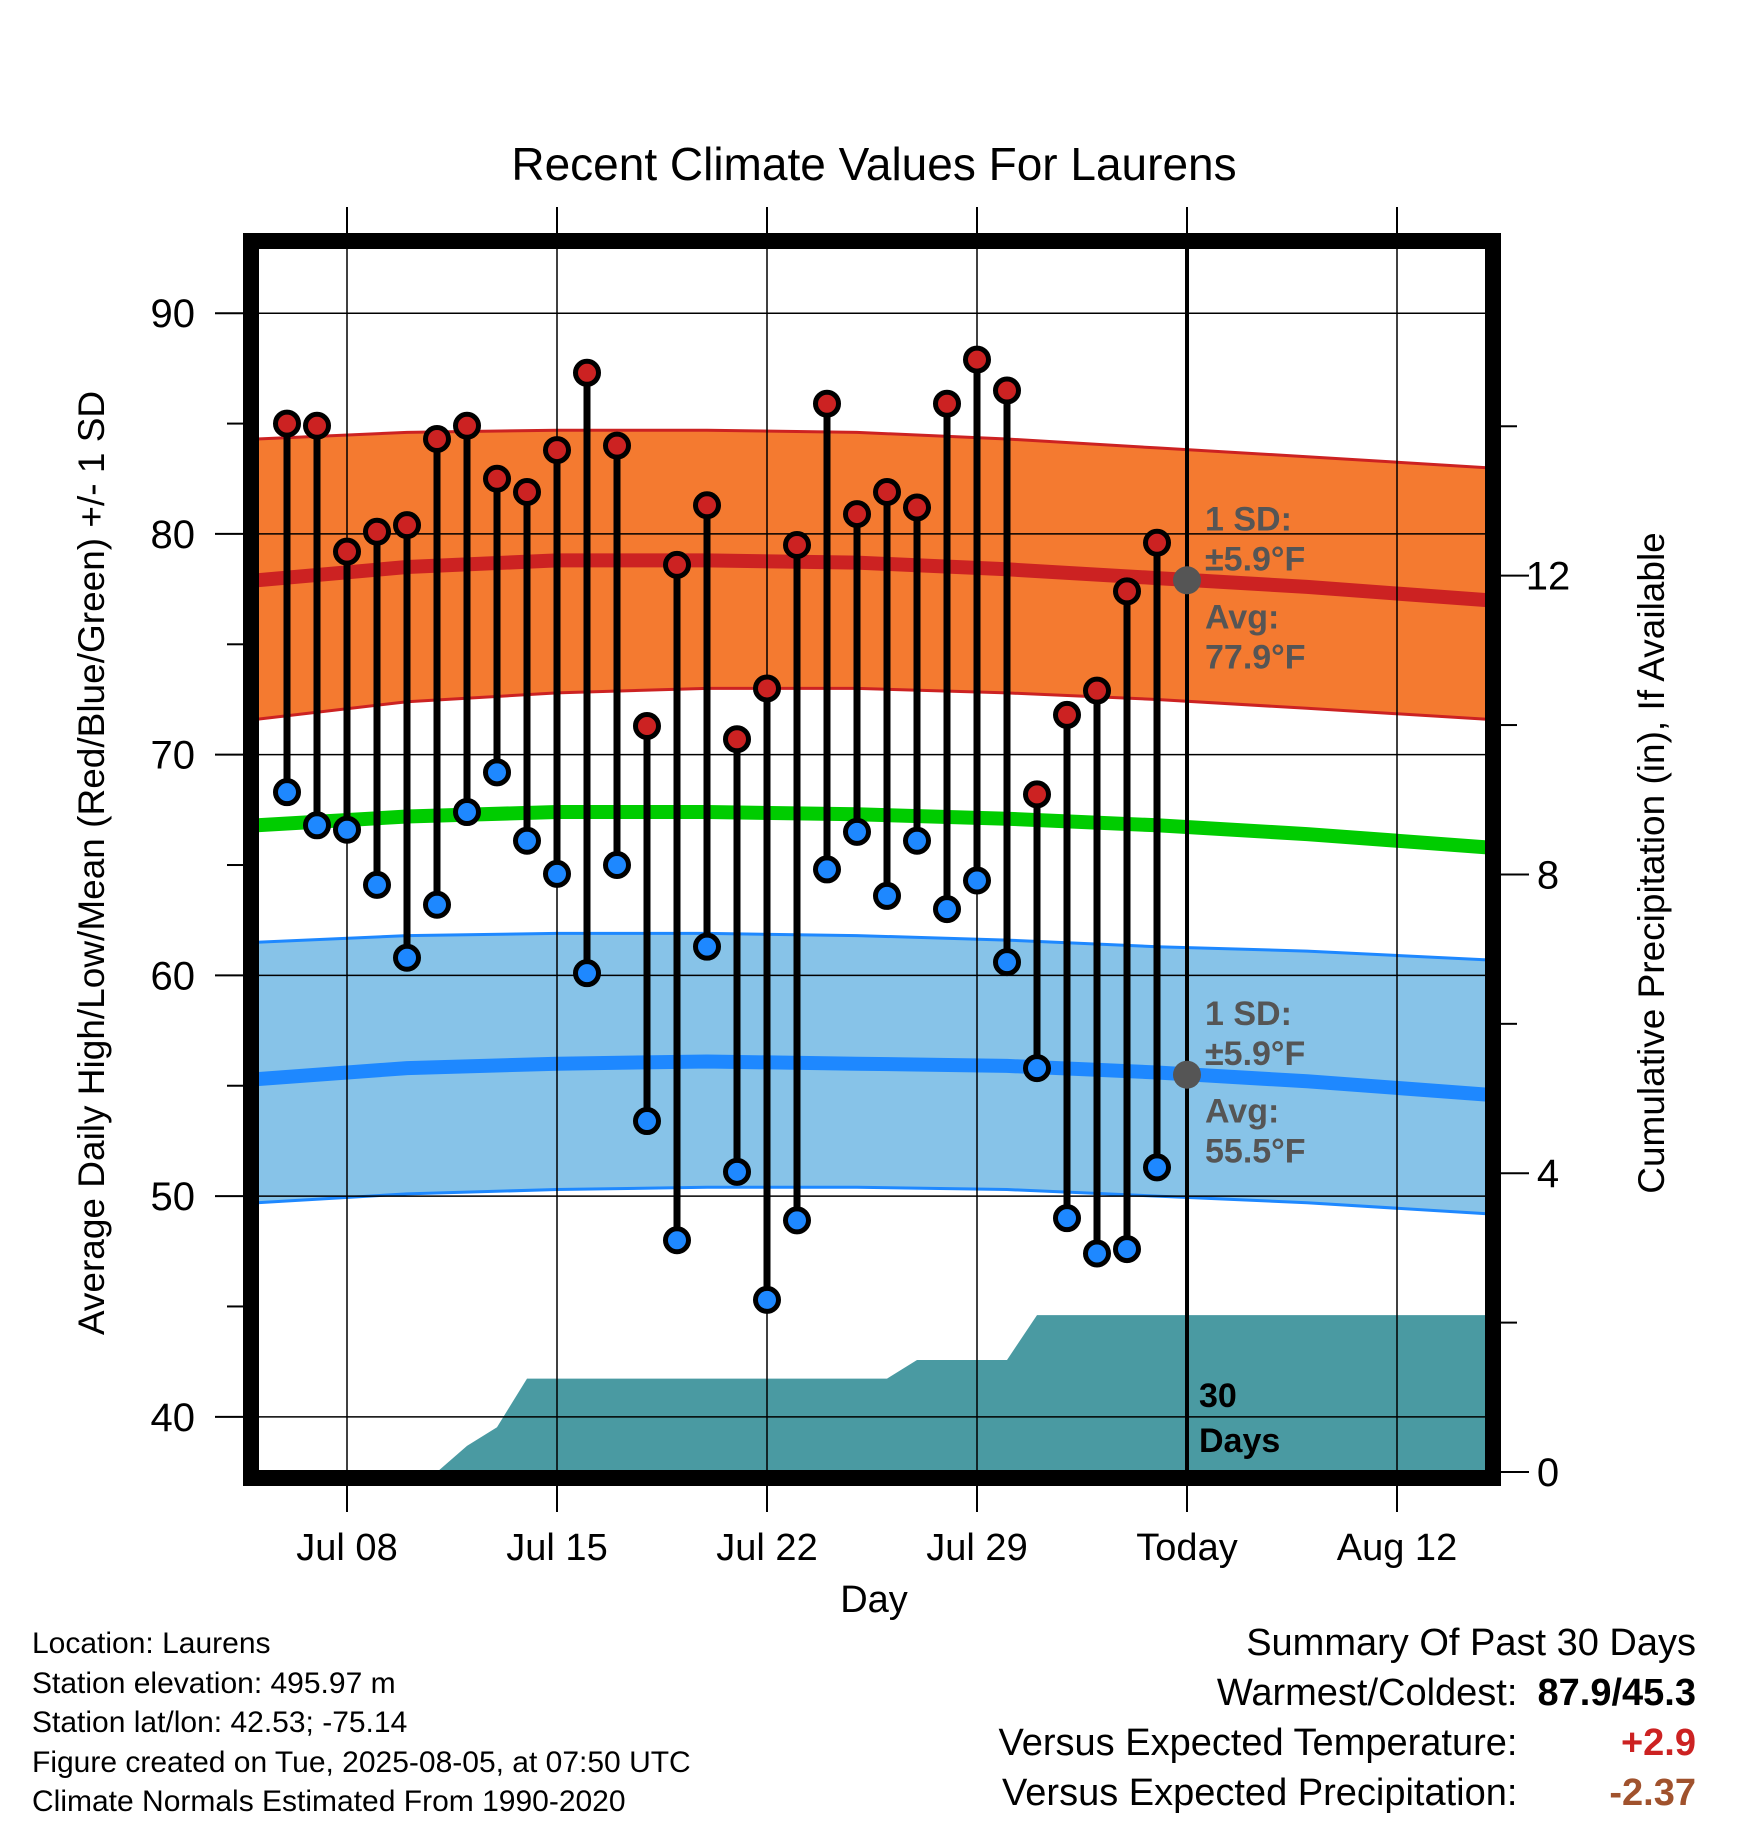 This screenshot has height=1828, width=1748. I want to click on normal-low-upper-line, so click(872, 946).